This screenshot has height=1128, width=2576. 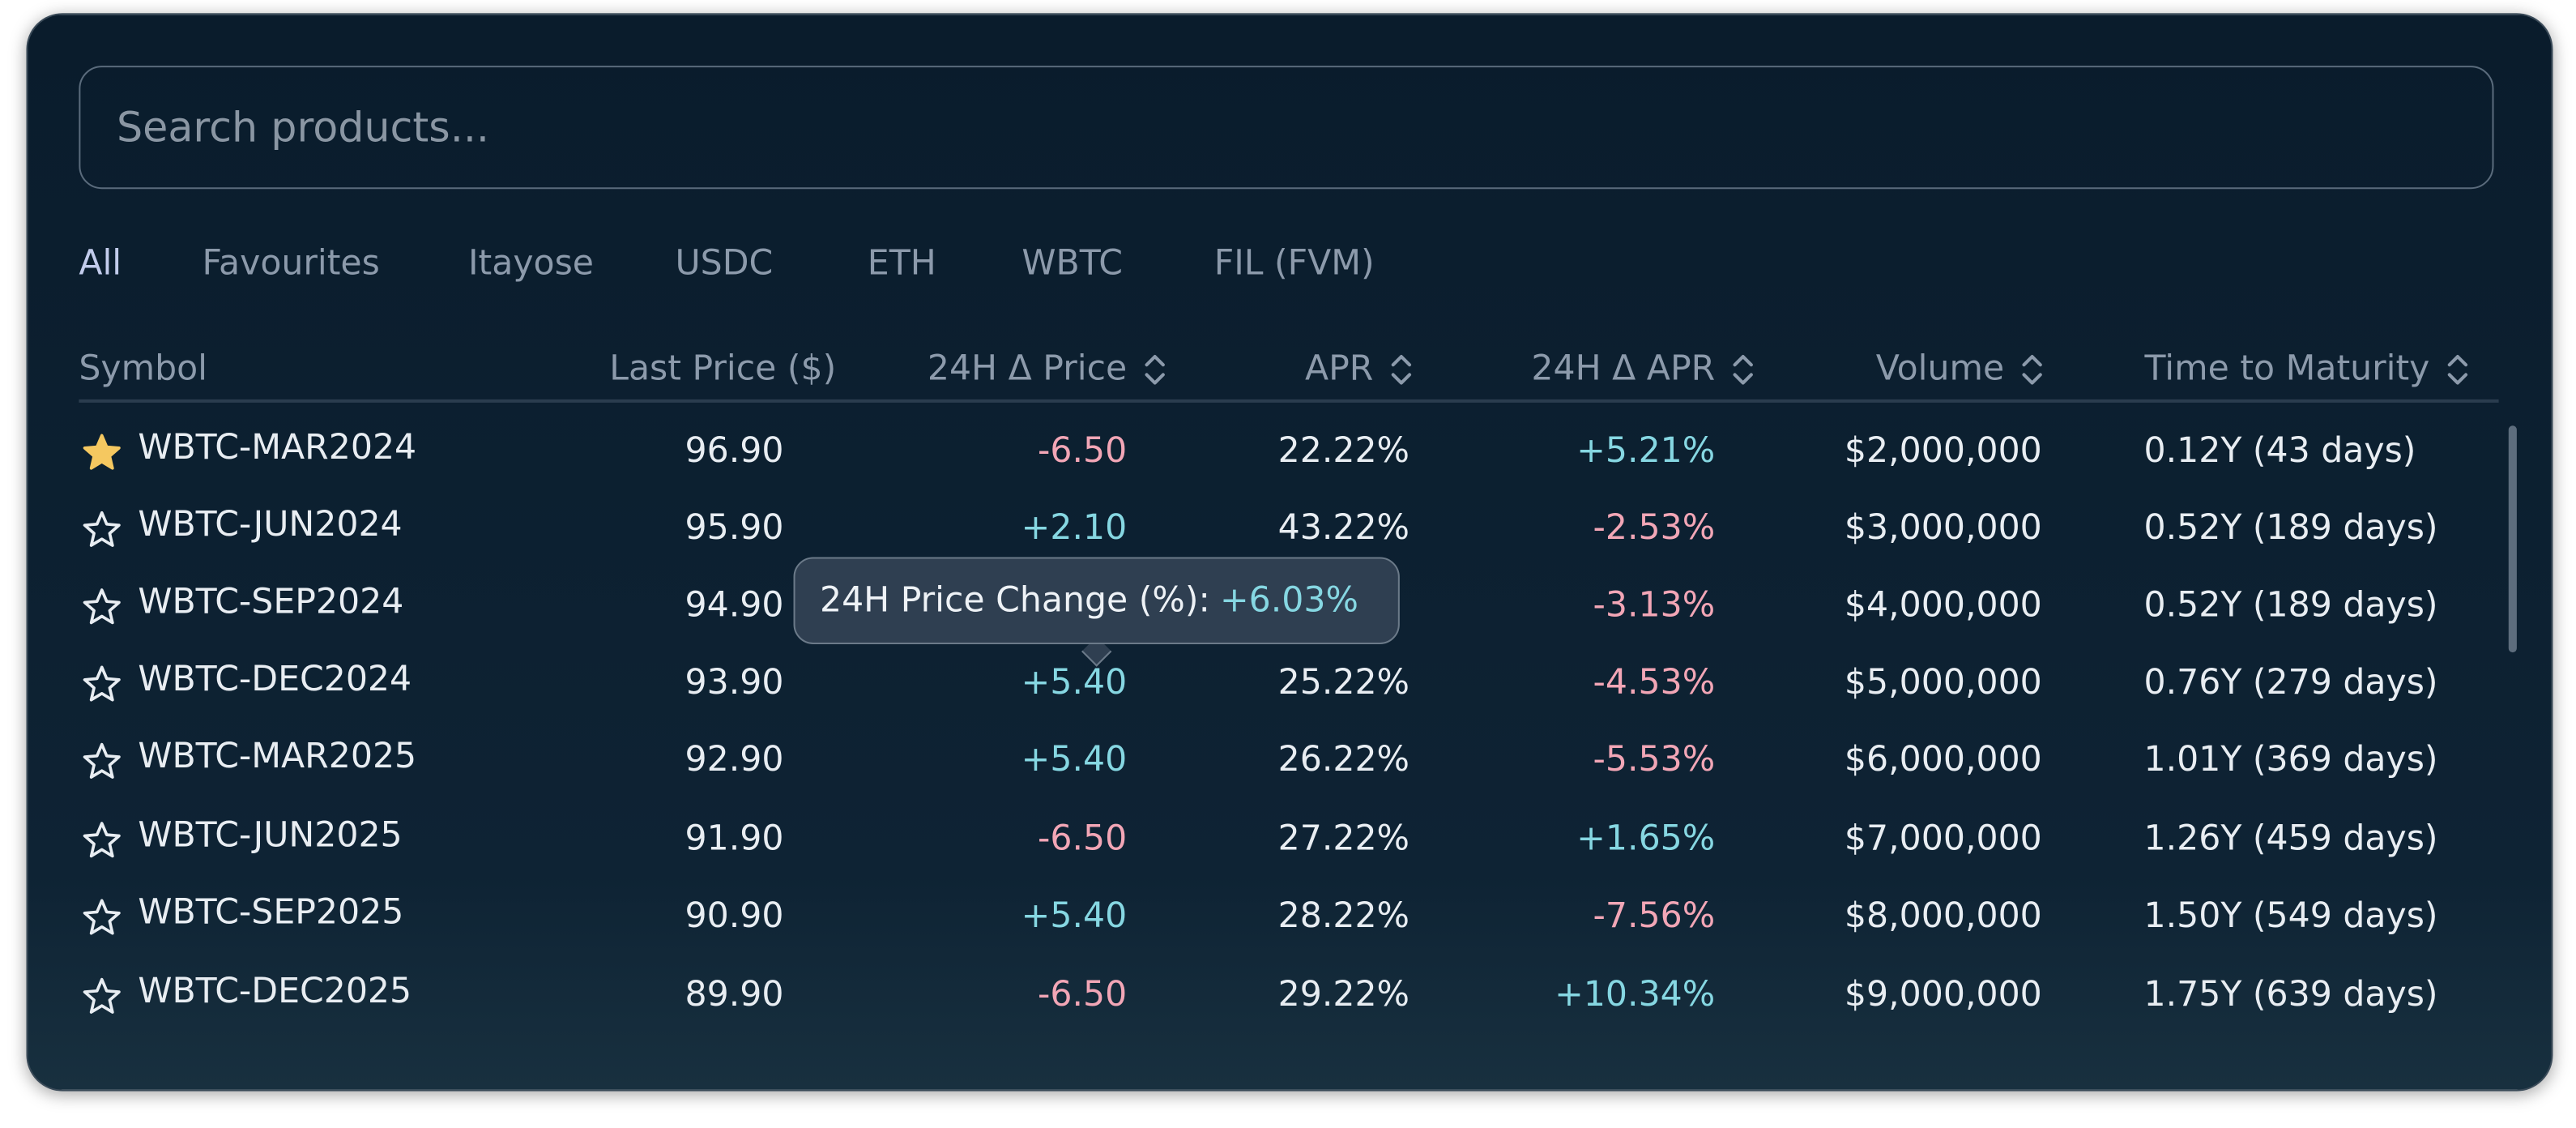 I want to click on cell: 96.90, so click(x=734, y=450).